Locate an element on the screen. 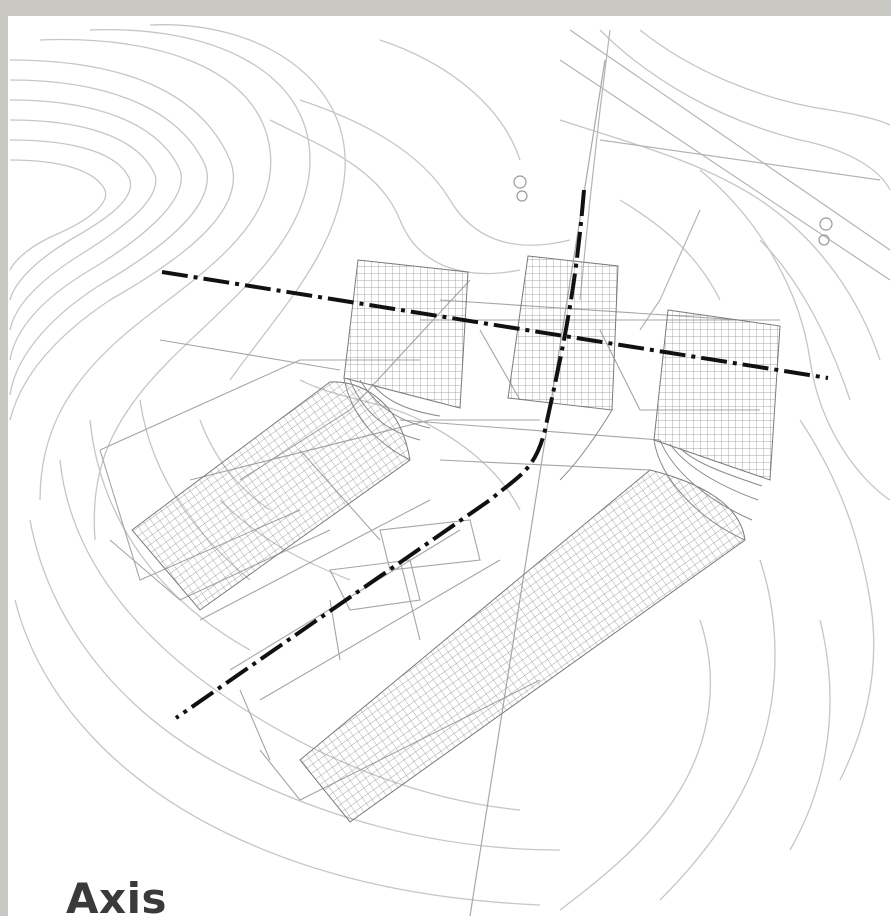 Image resolution: width=891 pixels, height=916 pixels. wing-left is located at coordinates (271, 496).